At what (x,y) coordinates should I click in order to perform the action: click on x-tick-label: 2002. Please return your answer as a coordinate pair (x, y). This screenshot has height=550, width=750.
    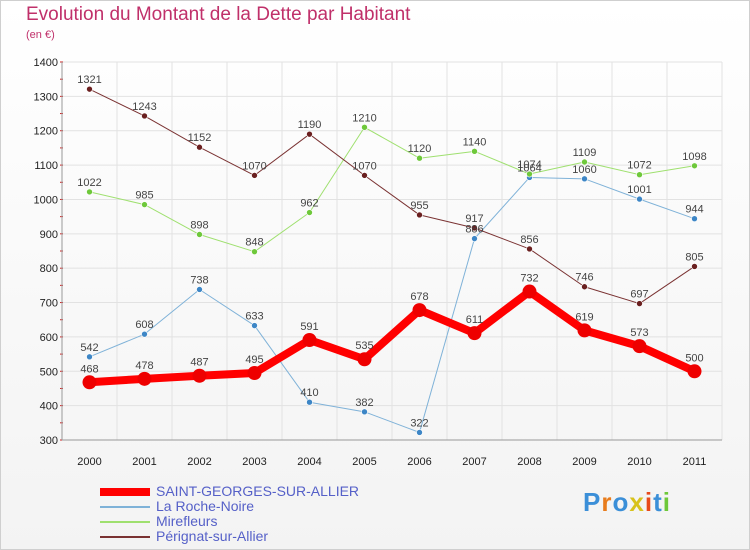
    Looking at the image, I should click on (199, 462).